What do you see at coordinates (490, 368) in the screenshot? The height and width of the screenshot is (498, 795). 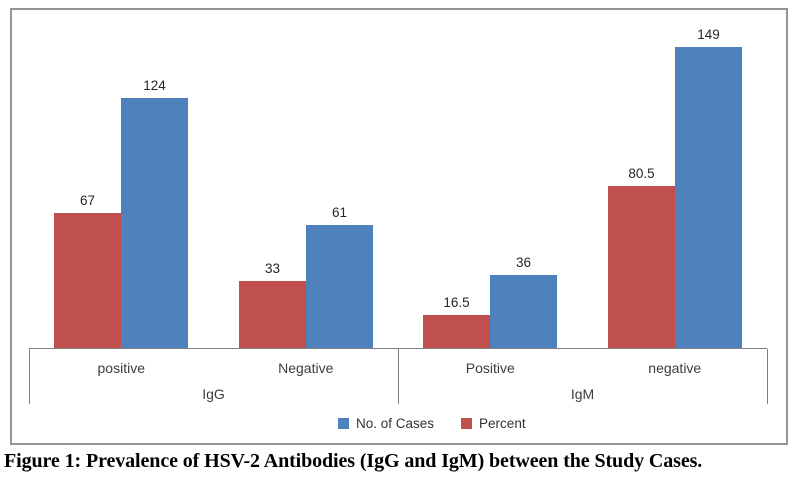 I see `category-label: Positive` at bounding box center [490, 368].